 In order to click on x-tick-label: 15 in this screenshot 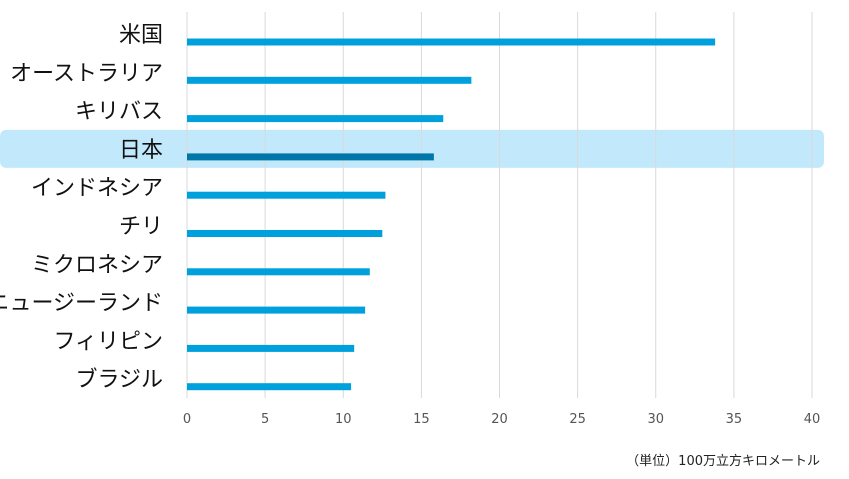, I will do `click(421, 419)`.